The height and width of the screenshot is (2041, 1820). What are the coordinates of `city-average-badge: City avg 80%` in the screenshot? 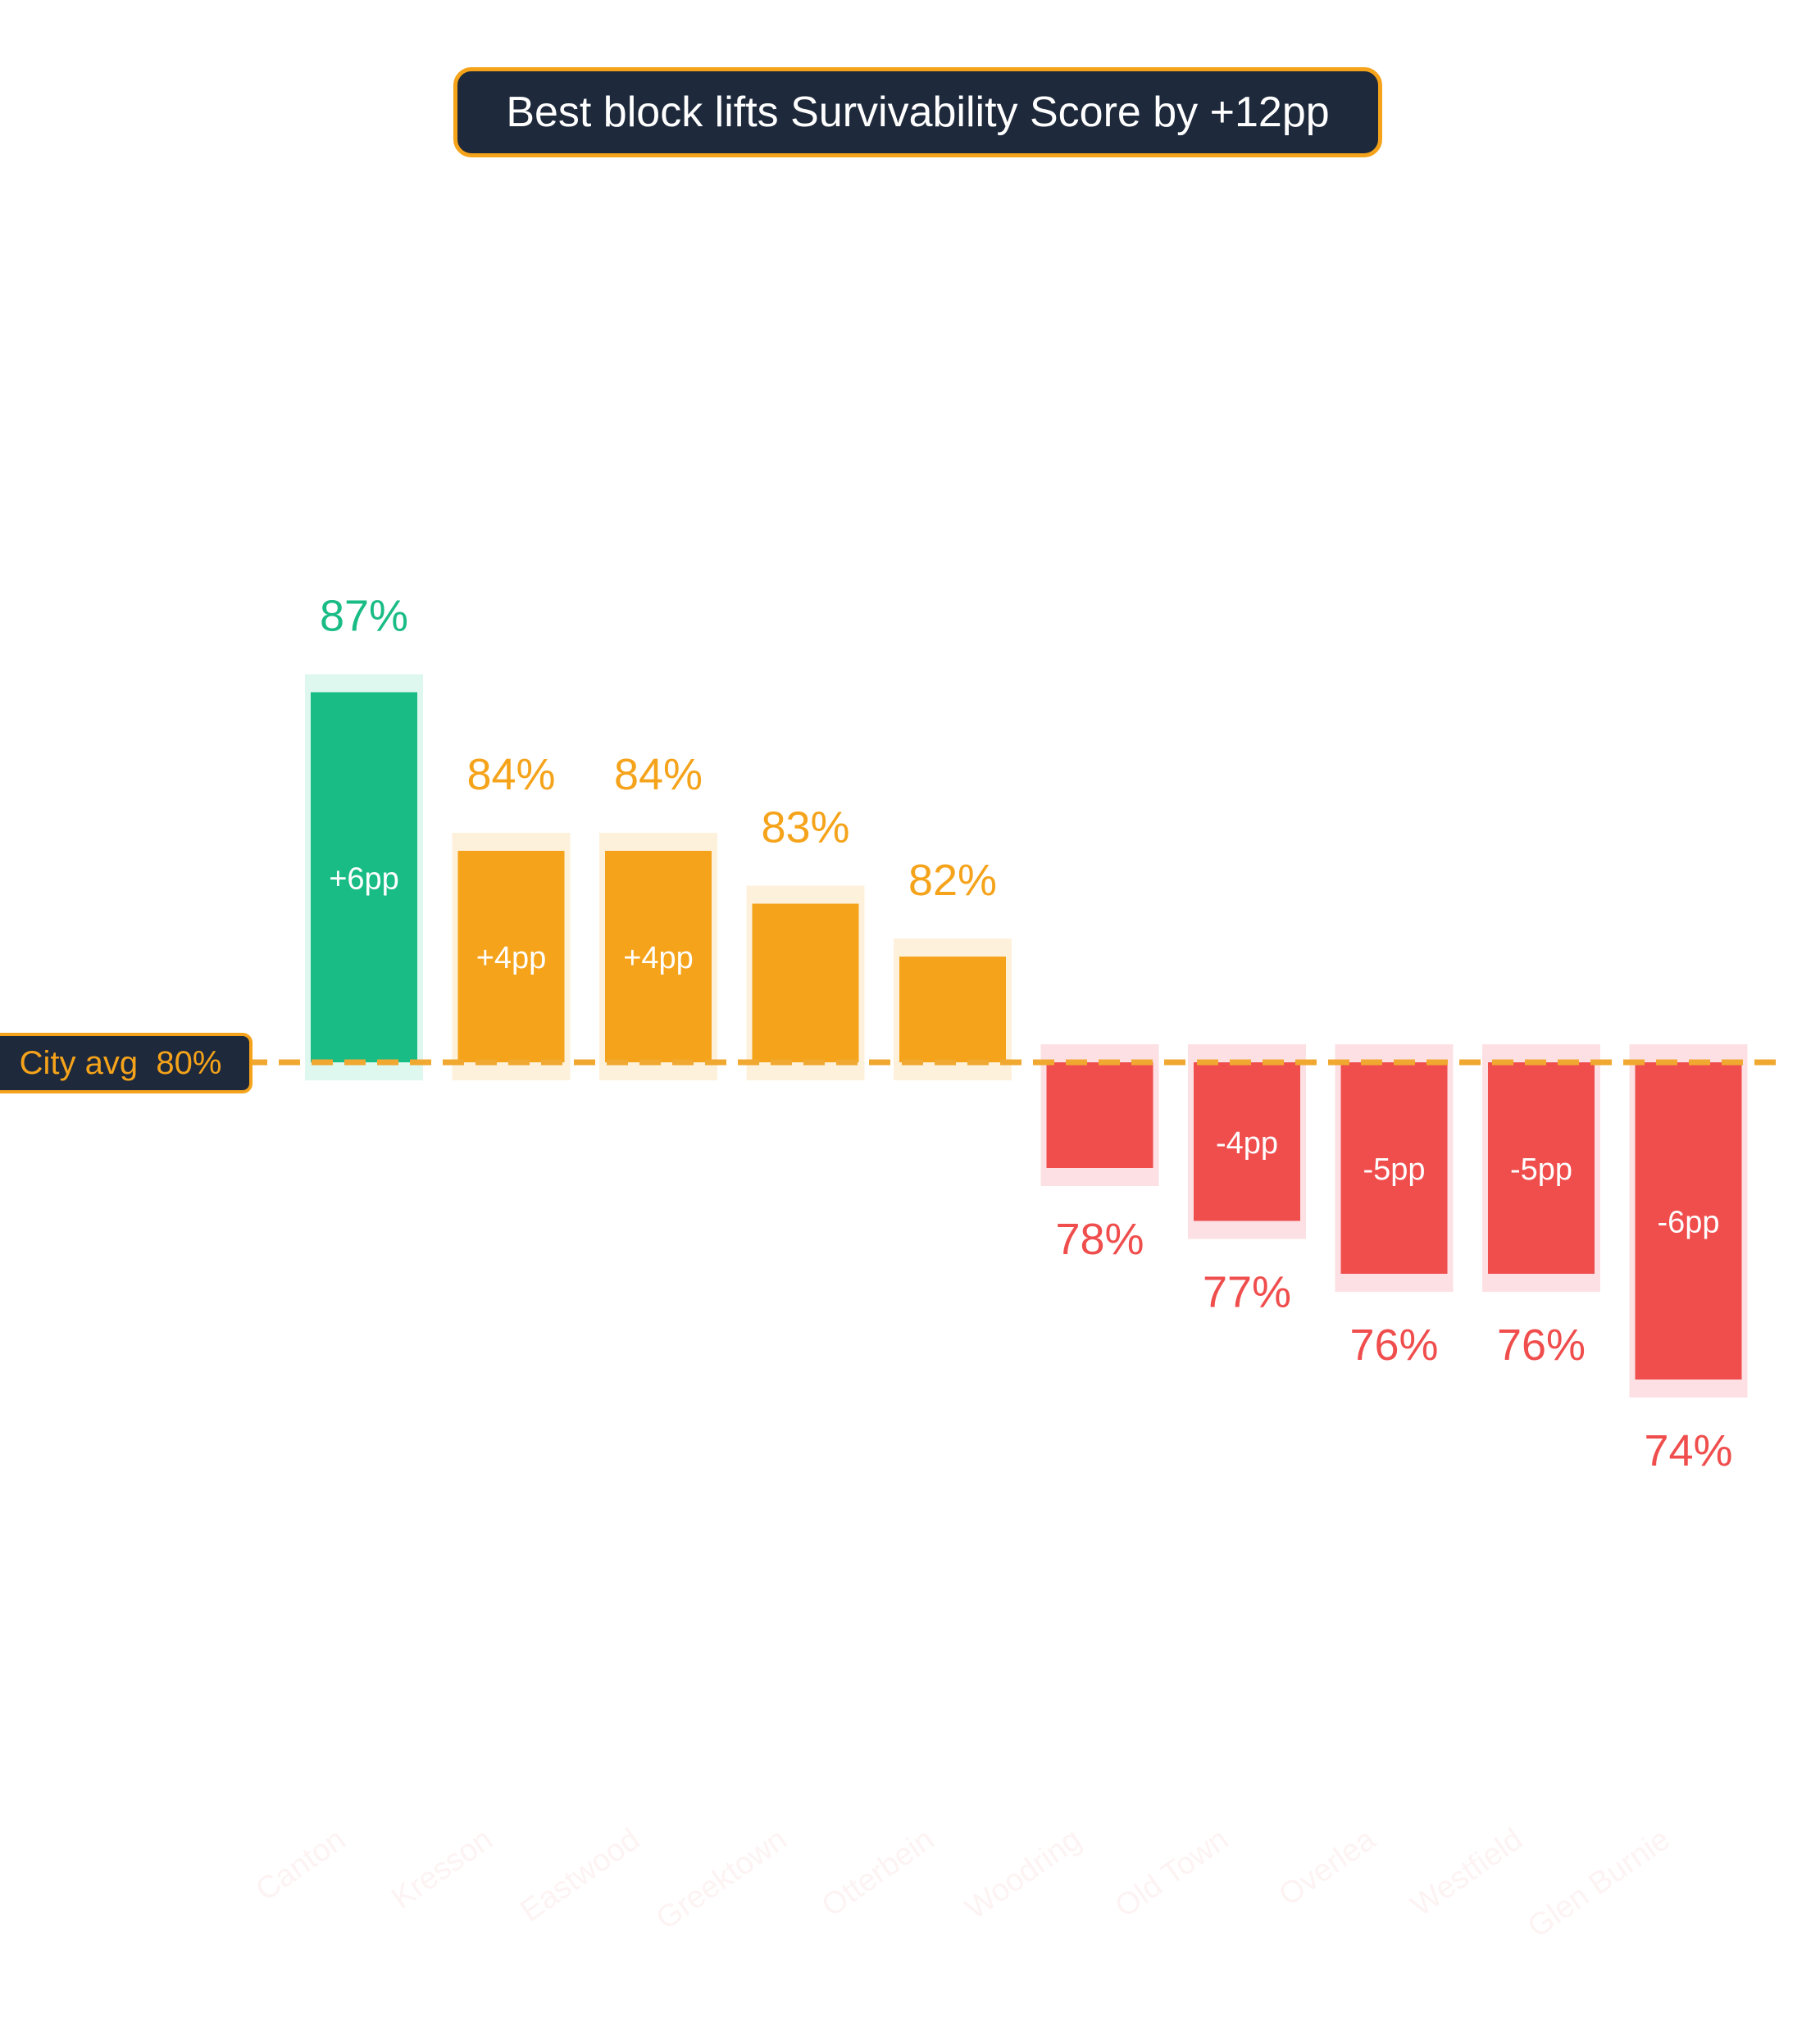 It's located at (126, 1063).